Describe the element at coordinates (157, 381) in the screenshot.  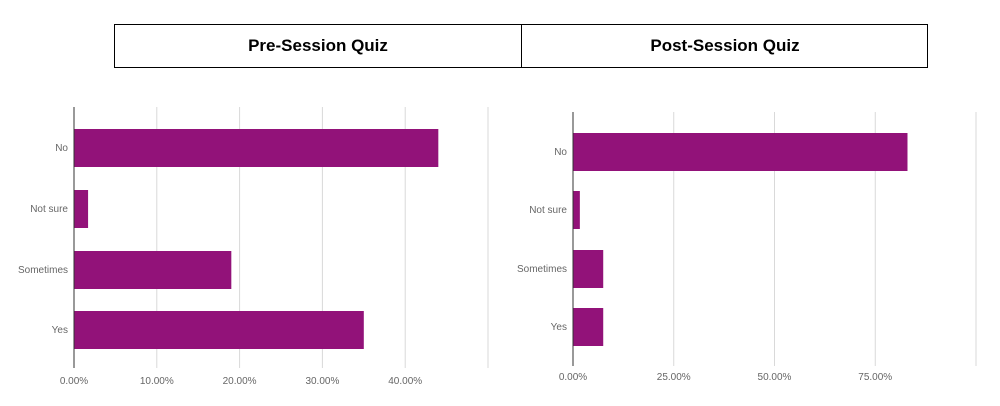
I see `x-tick-label: 10.00%` at that location.